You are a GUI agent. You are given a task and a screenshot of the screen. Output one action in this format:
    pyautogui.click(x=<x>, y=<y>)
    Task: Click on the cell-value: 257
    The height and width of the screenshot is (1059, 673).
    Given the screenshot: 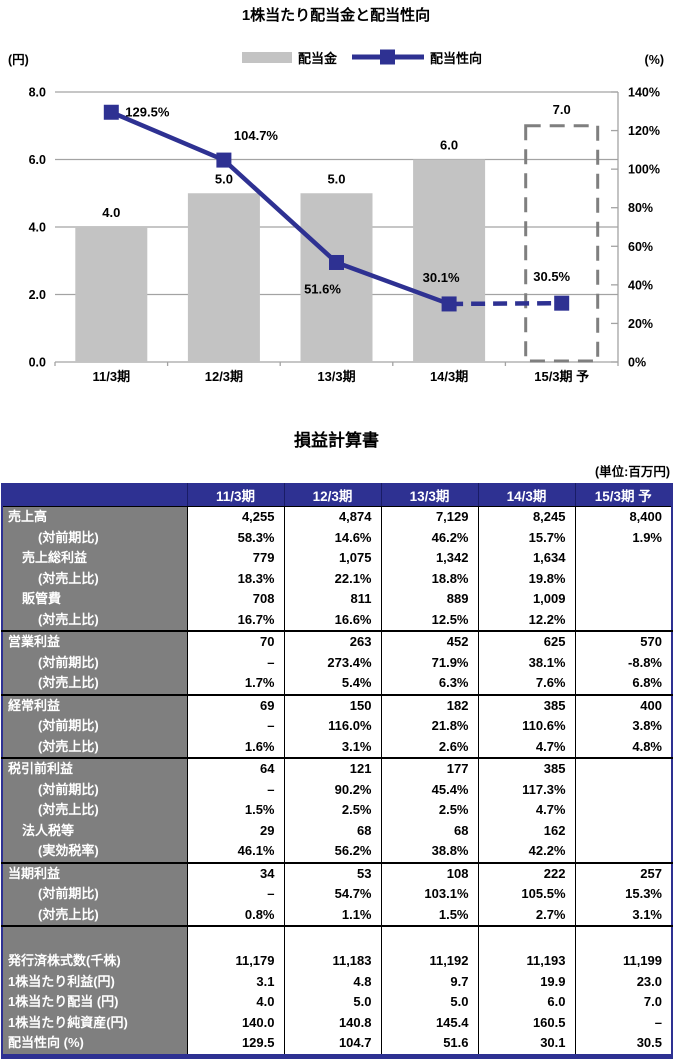 What is the action you would take?
    pyautogui.click(x=623, y=872)
    